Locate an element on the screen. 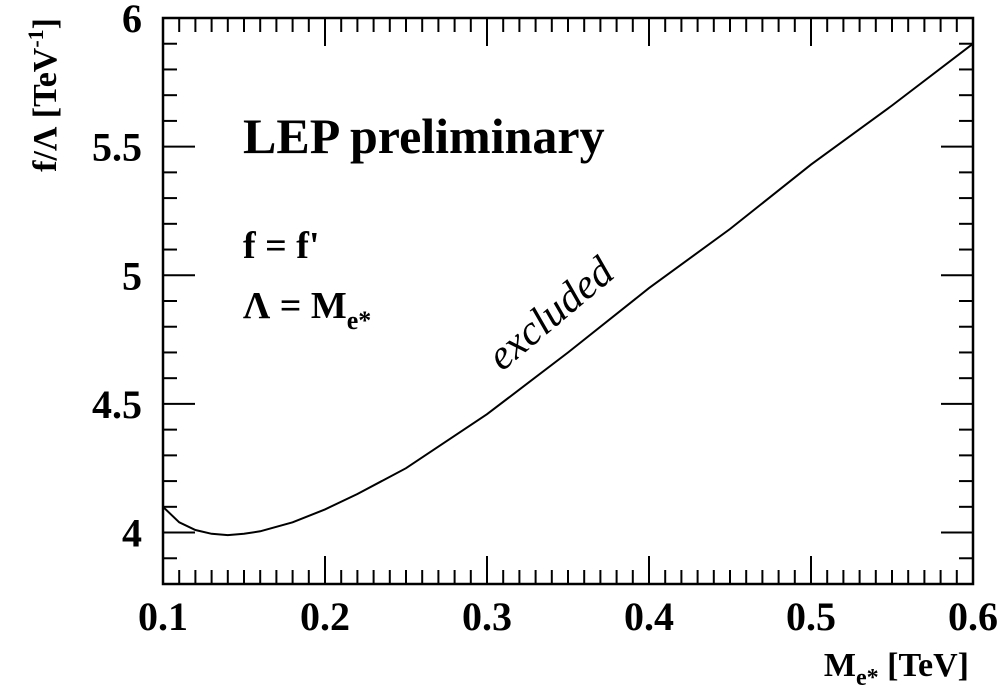 The width and height of the screenshot is (1004, 696). x-axis-label: Me* [TeV] is located at coordinates (896, 669).